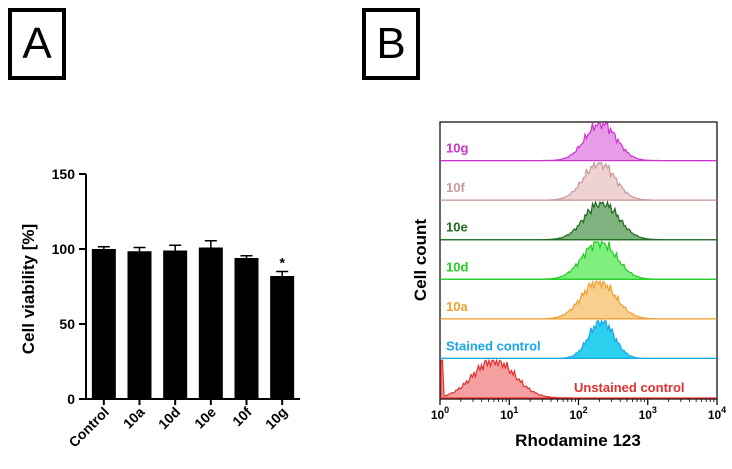 Image resolution: width=732 pixels, height=469 pixels. I want to click on histogram-x-tick-label: 10³, so click(648, 413).